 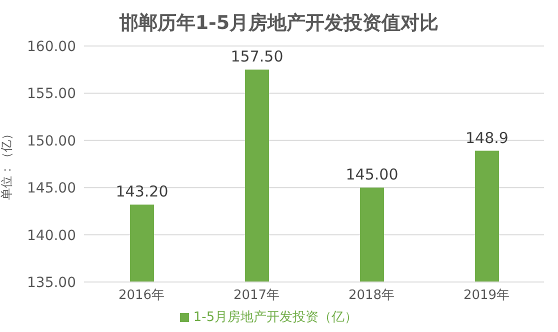 I want to click on data-label: 157.50, so click(x=257, y=57).